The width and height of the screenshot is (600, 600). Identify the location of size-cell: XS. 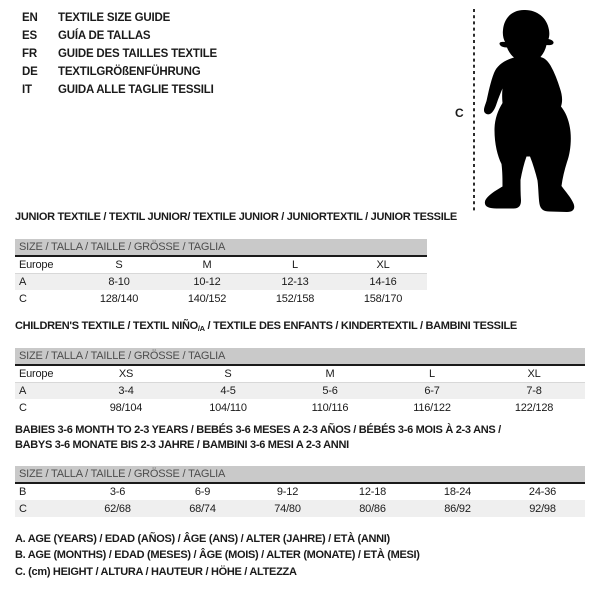
(126, 374).